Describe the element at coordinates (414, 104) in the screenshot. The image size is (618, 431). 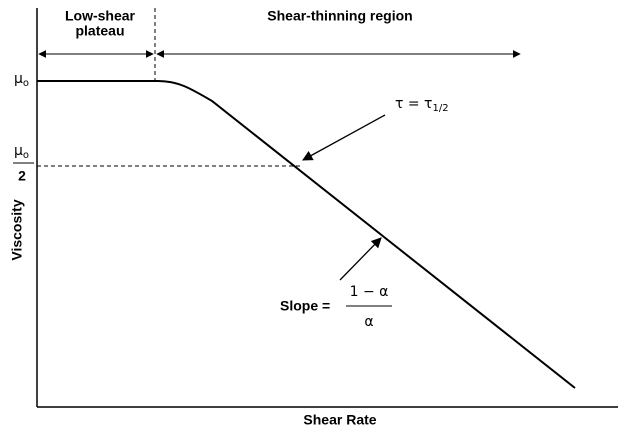
I see `tau-lhs: τ = τ` at that location.